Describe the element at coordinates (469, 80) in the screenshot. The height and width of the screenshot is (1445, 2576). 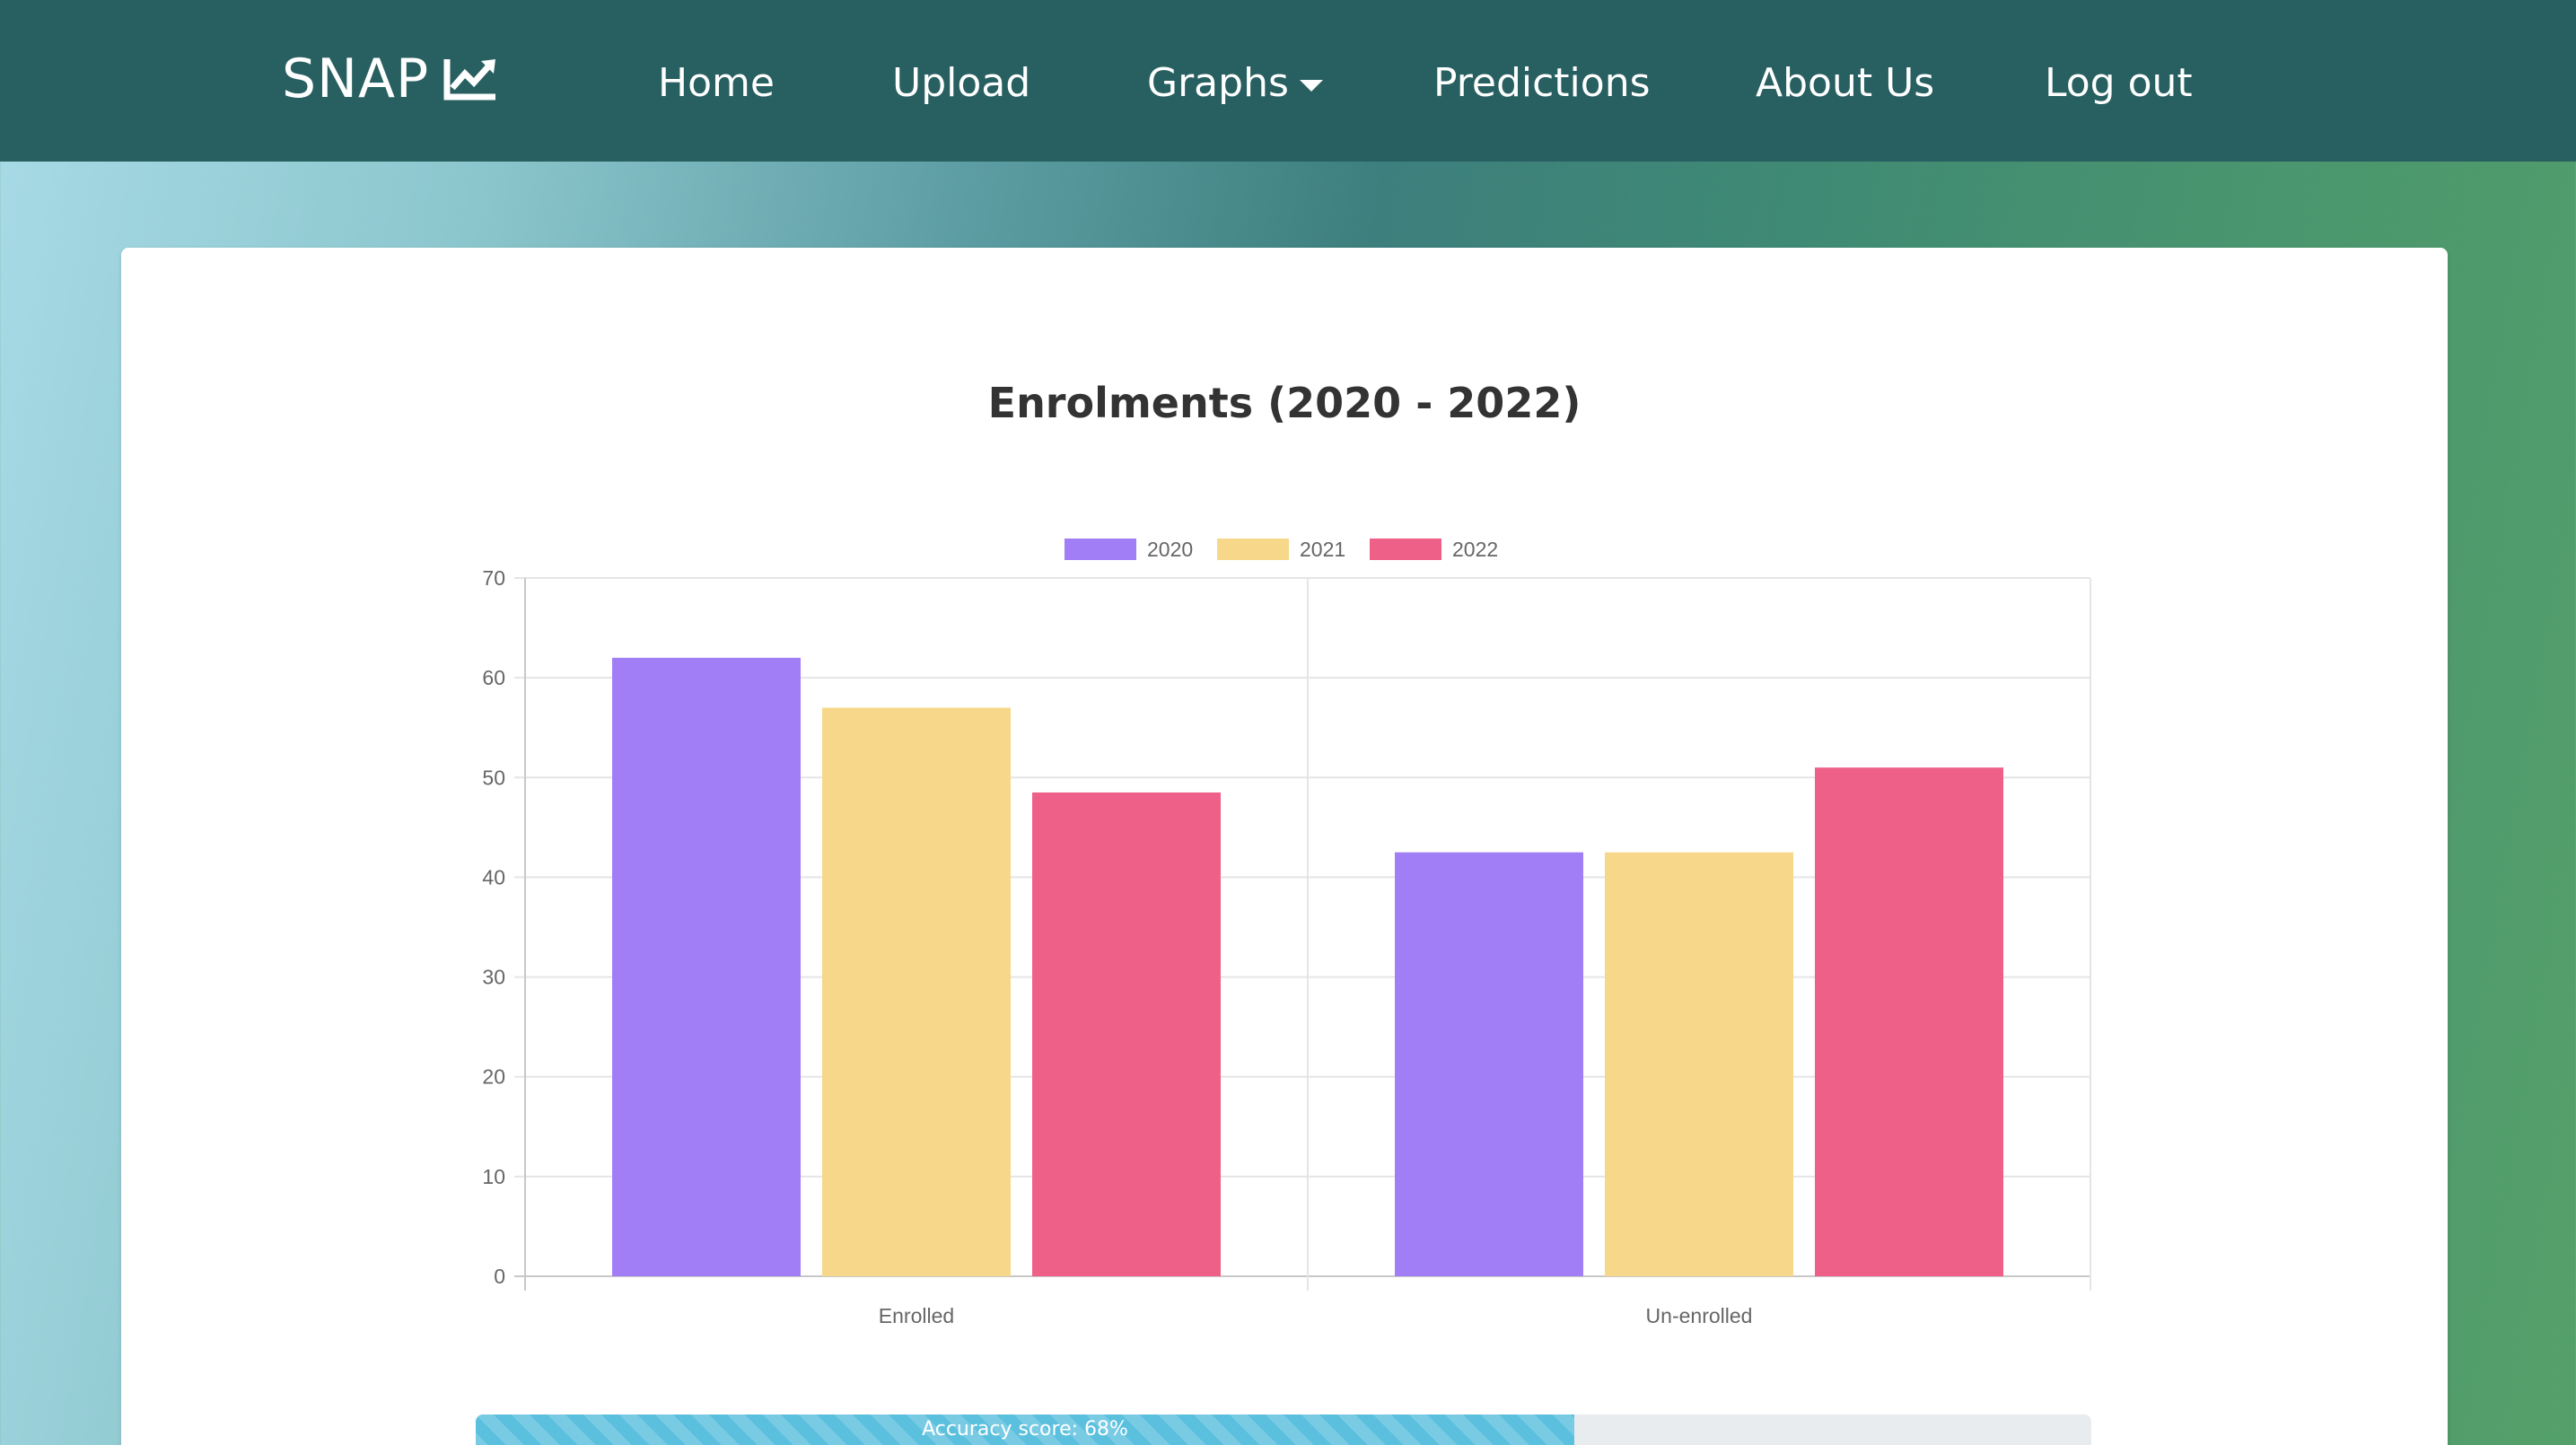
I see `chart-line-icon` at that location.